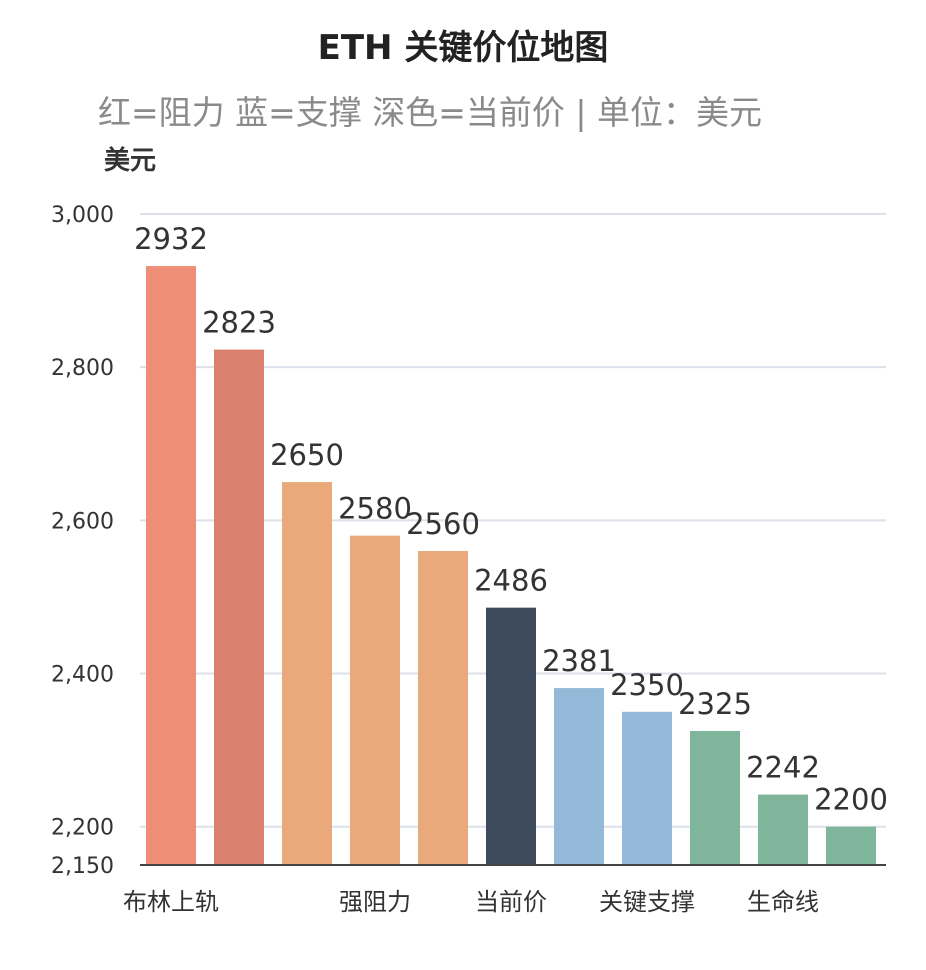 The image size is (926, 970). Describe the element at coordinates (239, 323) in the screenshot. I see `value-label: 2823` at that location.